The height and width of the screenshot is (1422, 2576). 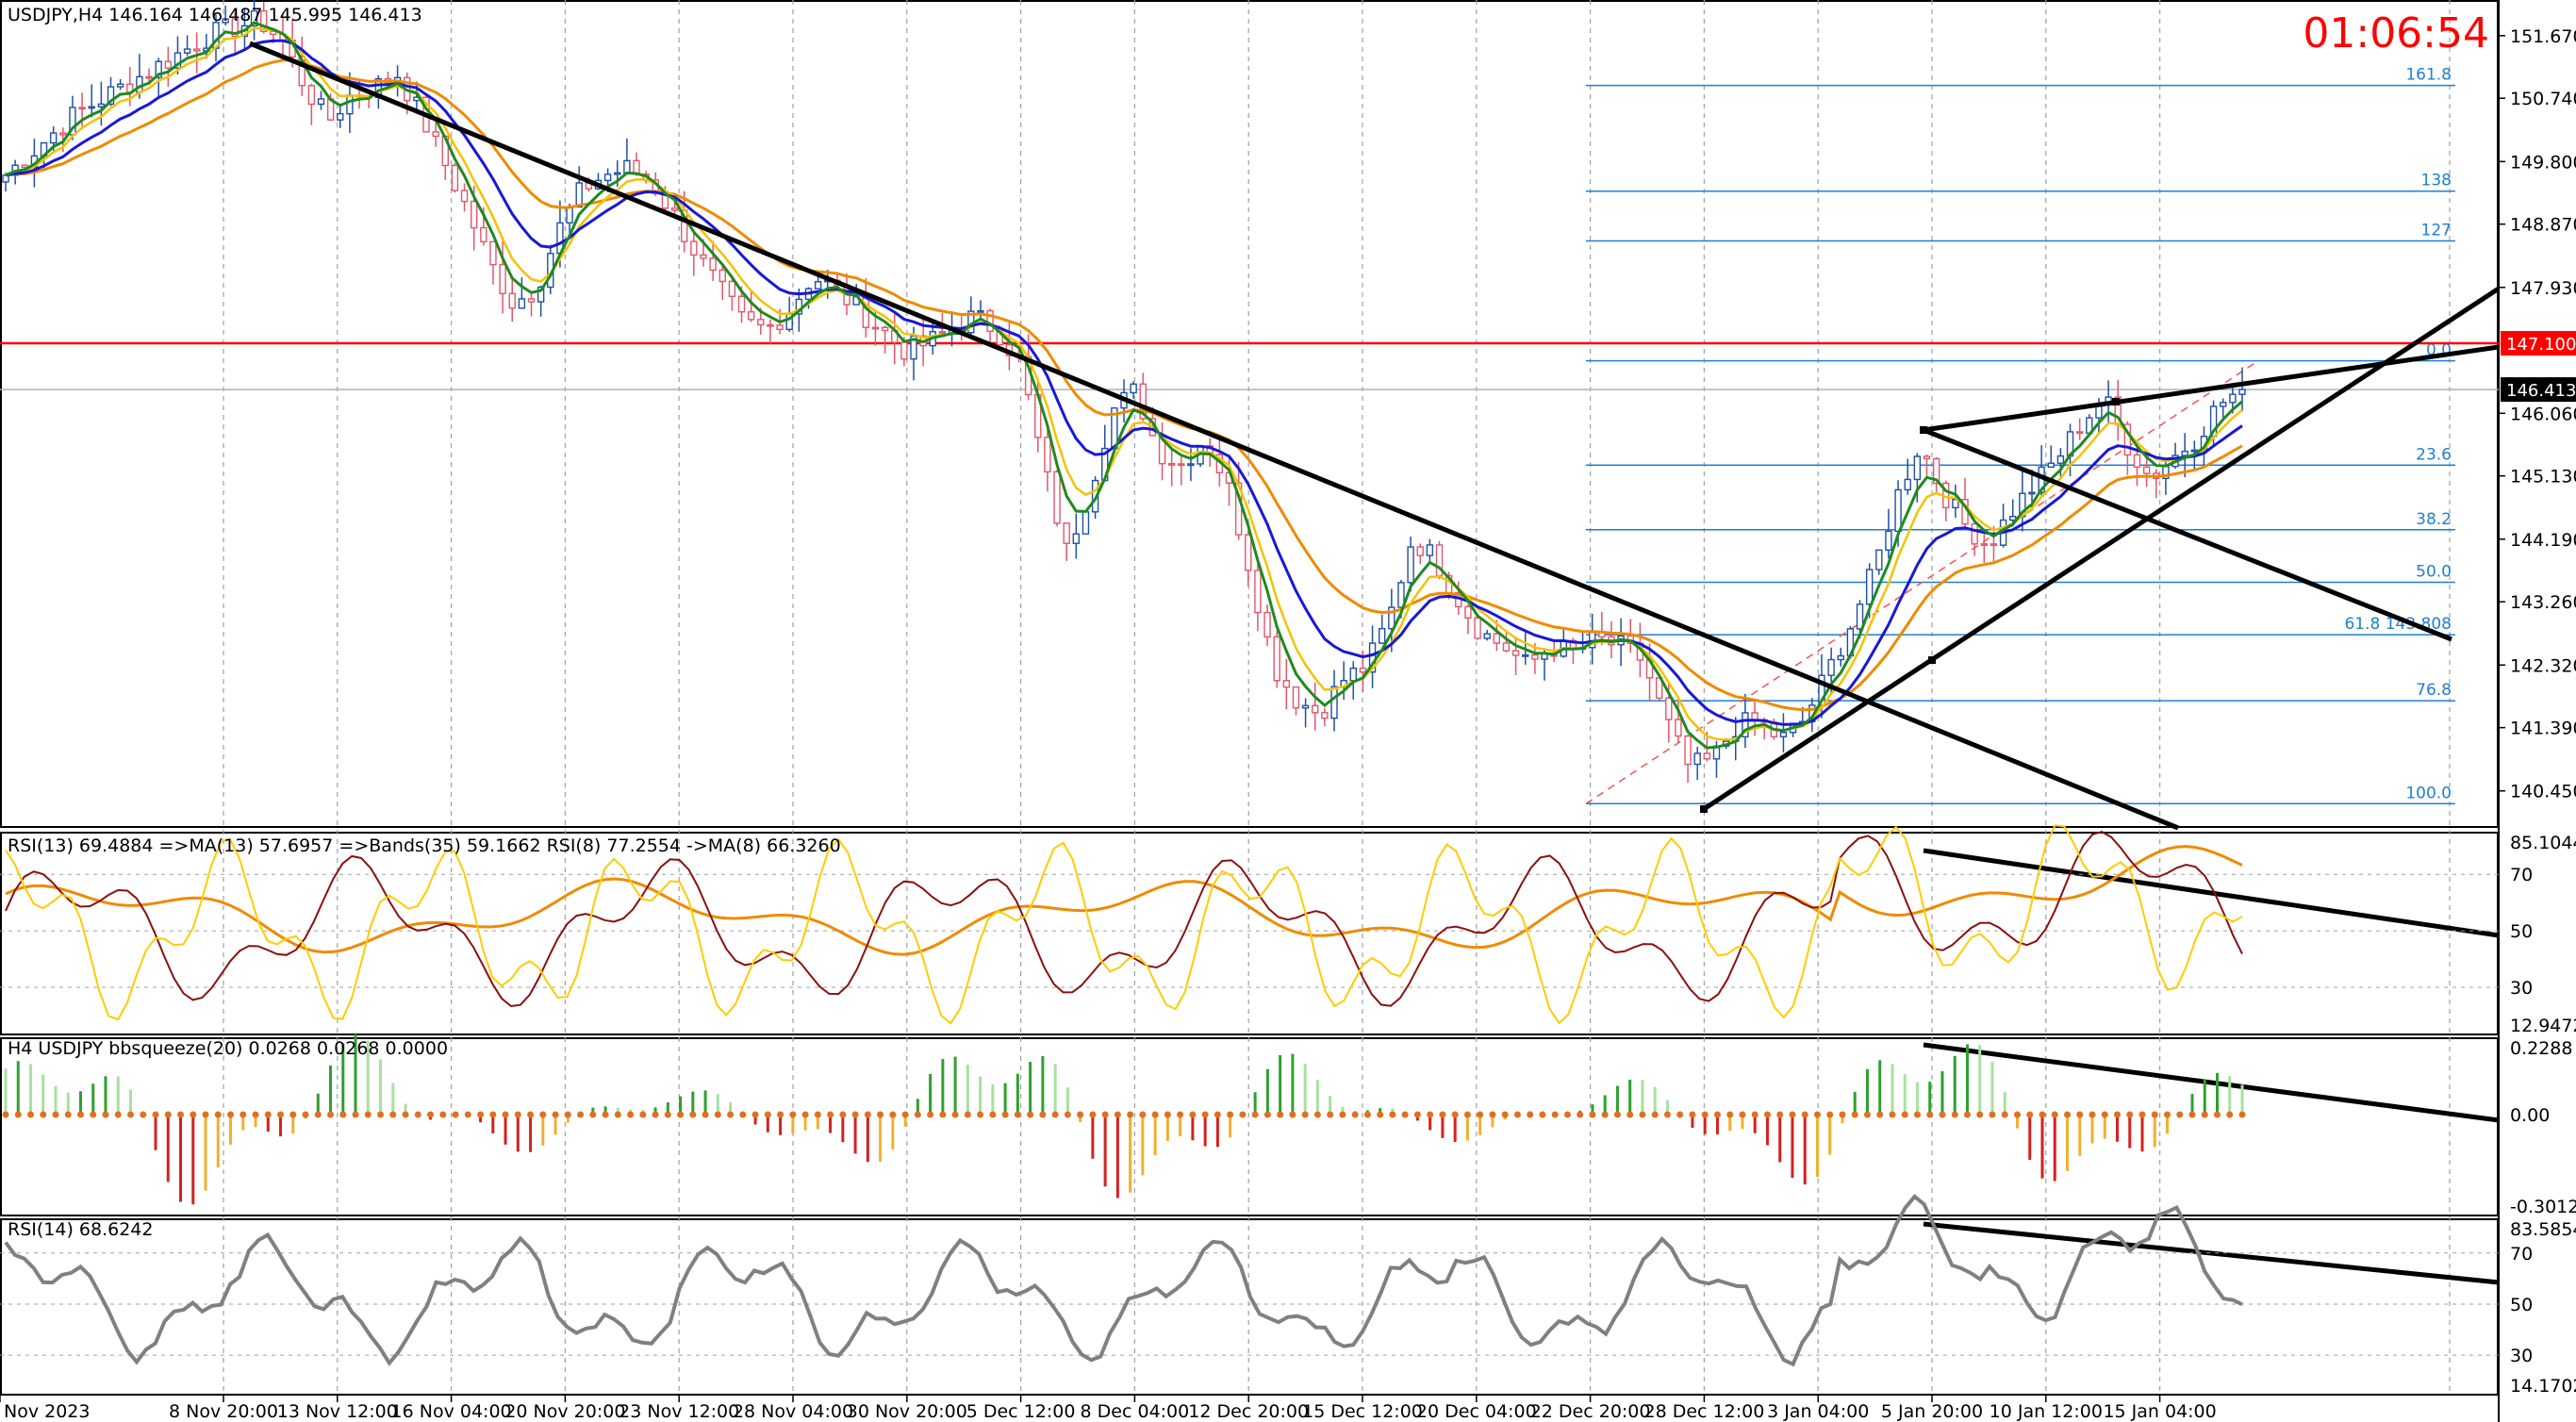 I want to click on price-tick-label: 148.870, so click(x=2543, y=225).